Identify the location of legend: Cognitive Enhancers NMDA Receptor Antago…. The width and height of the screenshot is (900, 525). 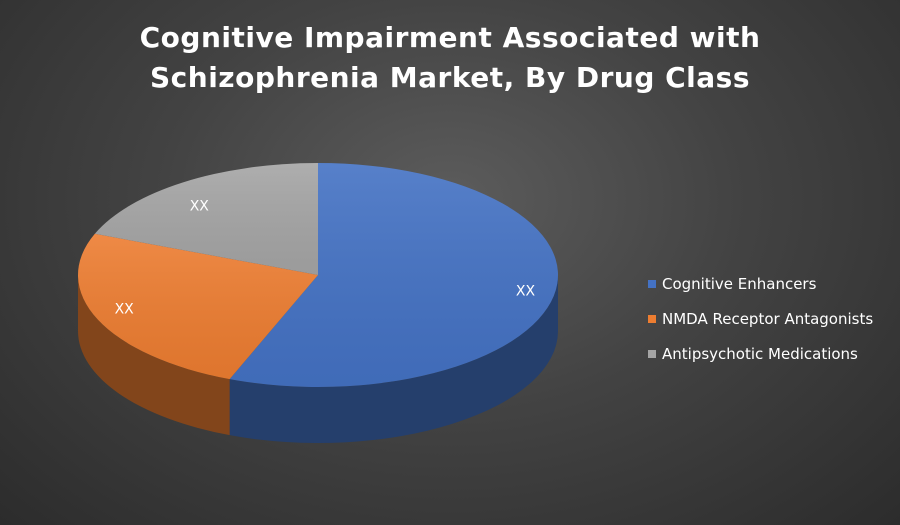
(760, 318).